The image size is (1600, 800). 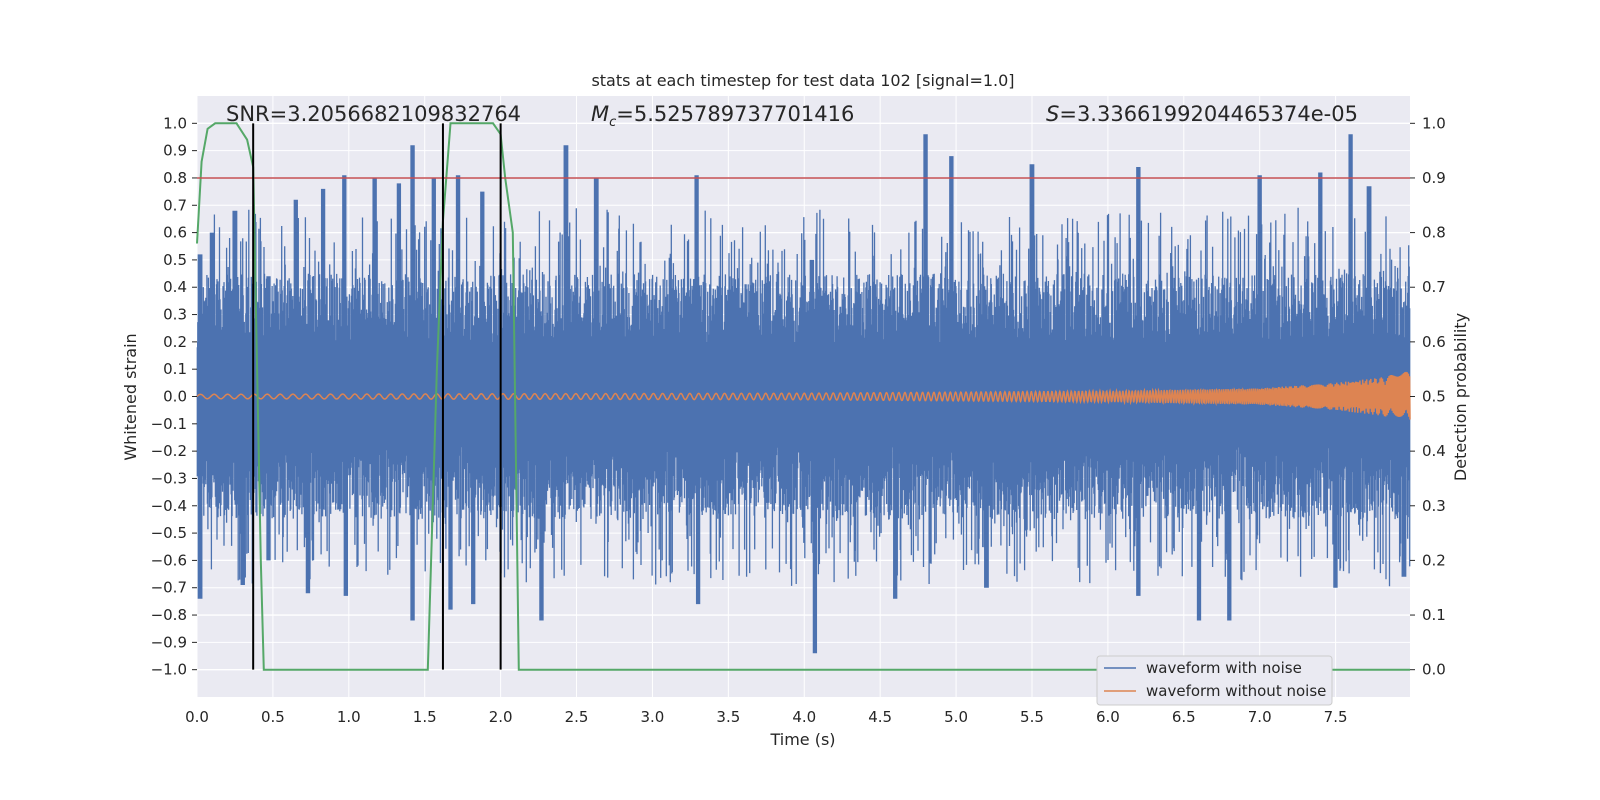 What do you see at coordinates (600, 114) in the screenshot?
I see `chirp-mass-symbol: M` at bounding box center [600, 114].